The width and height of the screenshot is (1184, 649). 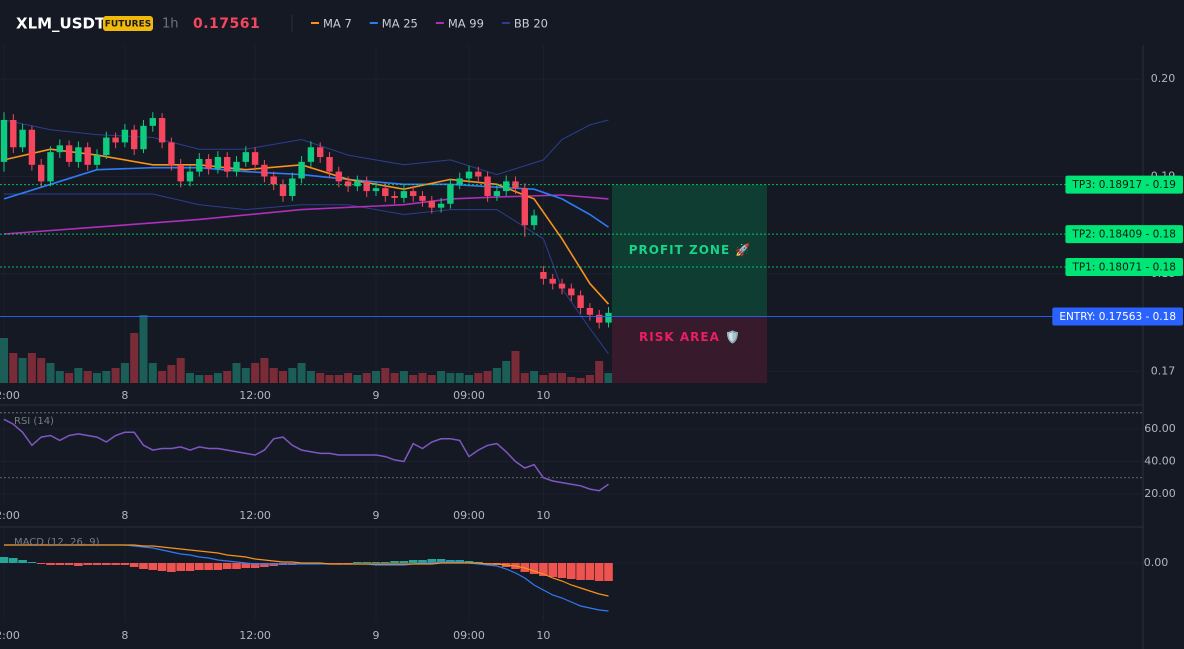 What do you see at coordinates (1160, 460) in the screenshot?
I see `y-tick-label: 40.00` at bounding box center [1160, 460].